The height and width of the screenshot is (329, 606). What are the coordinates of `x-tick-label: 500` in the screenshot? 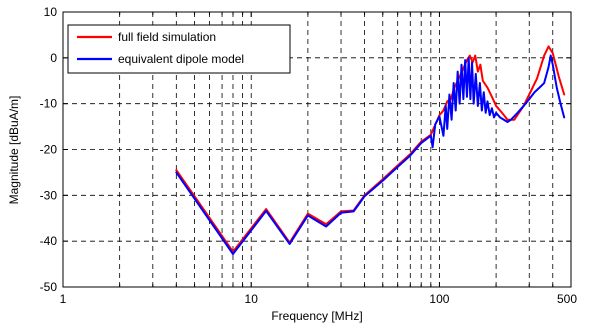 It's located at (567, 299).